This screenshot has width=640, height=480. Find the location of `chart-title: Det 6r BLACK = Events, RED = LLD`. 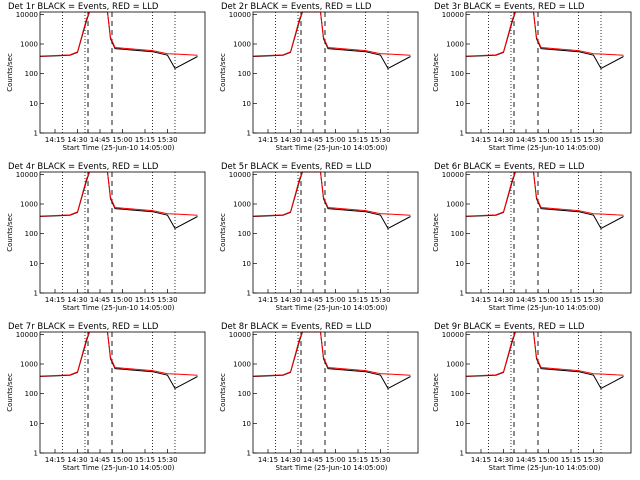

chart-title: Det 6r BLACK = Events, RED = LLD is located at coordinates (509, 167).